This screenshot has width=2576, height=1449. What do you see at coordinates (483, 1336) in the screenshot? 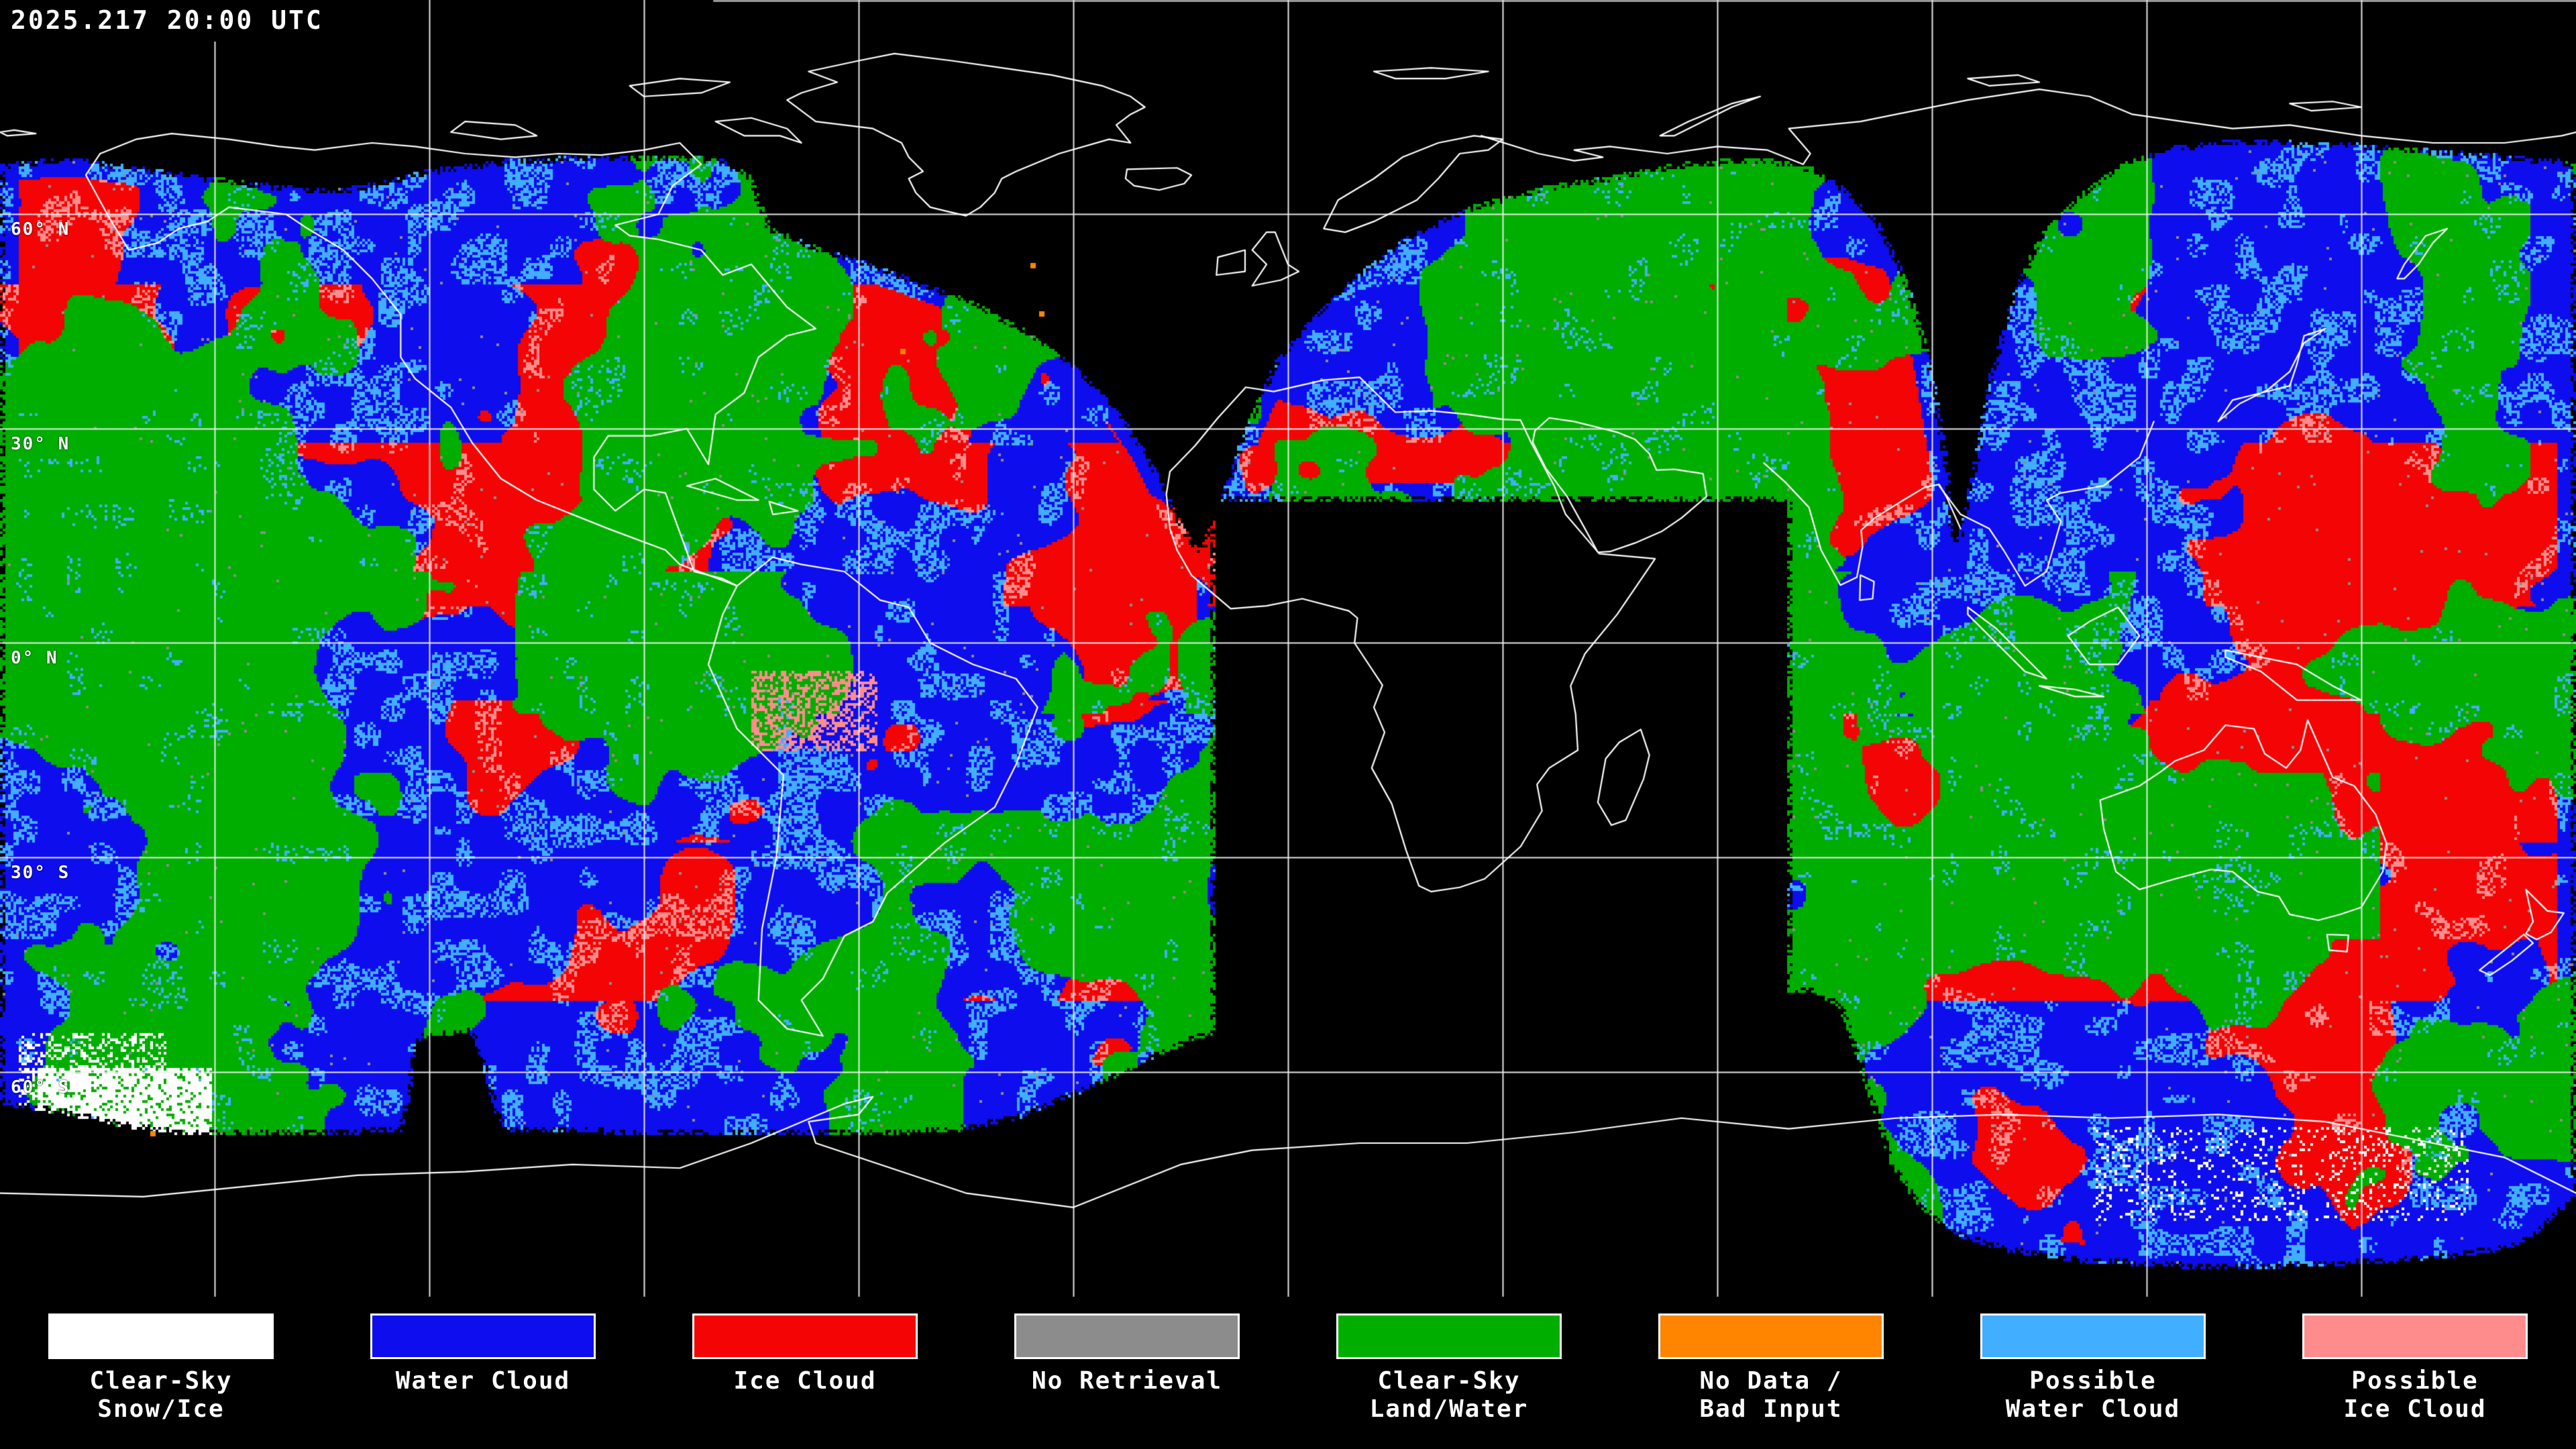
I see `water-cloud-swatch` at bounding box center [483, 1336].